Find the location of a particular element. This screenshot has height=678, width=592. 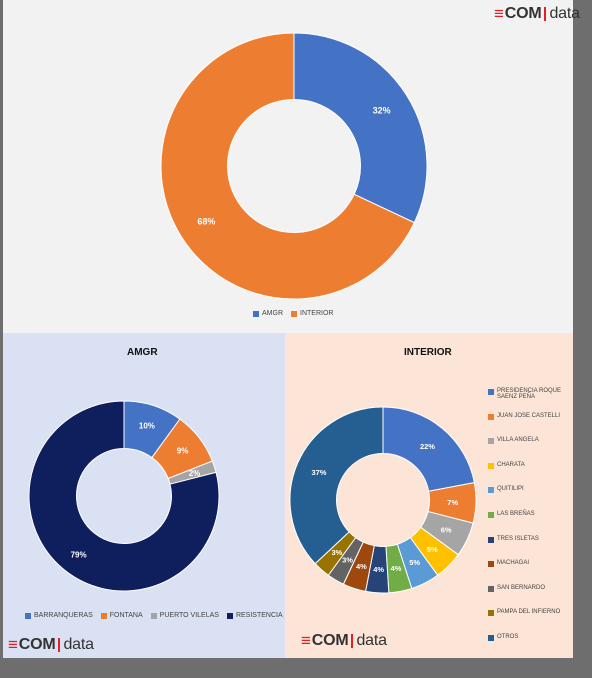

legend-item-resistencia: RESISTENCIA is located at coordinates (254, 615).